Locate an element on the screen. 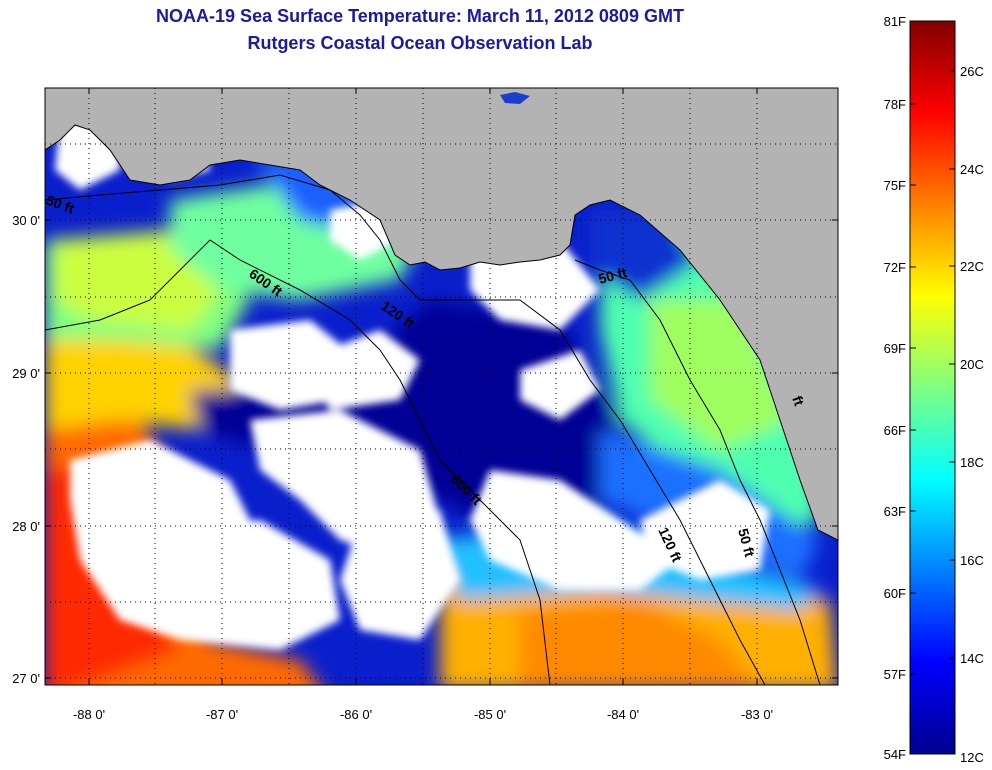 The width and height of the screenshot is (992, 770). colorbar-c-label: 24C is located at coordinates (972, 169).